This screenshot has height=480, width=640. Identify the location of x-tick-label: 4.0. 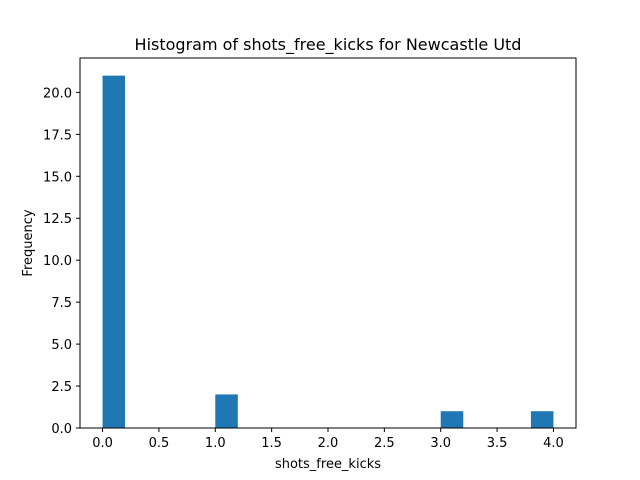
(553, 443).